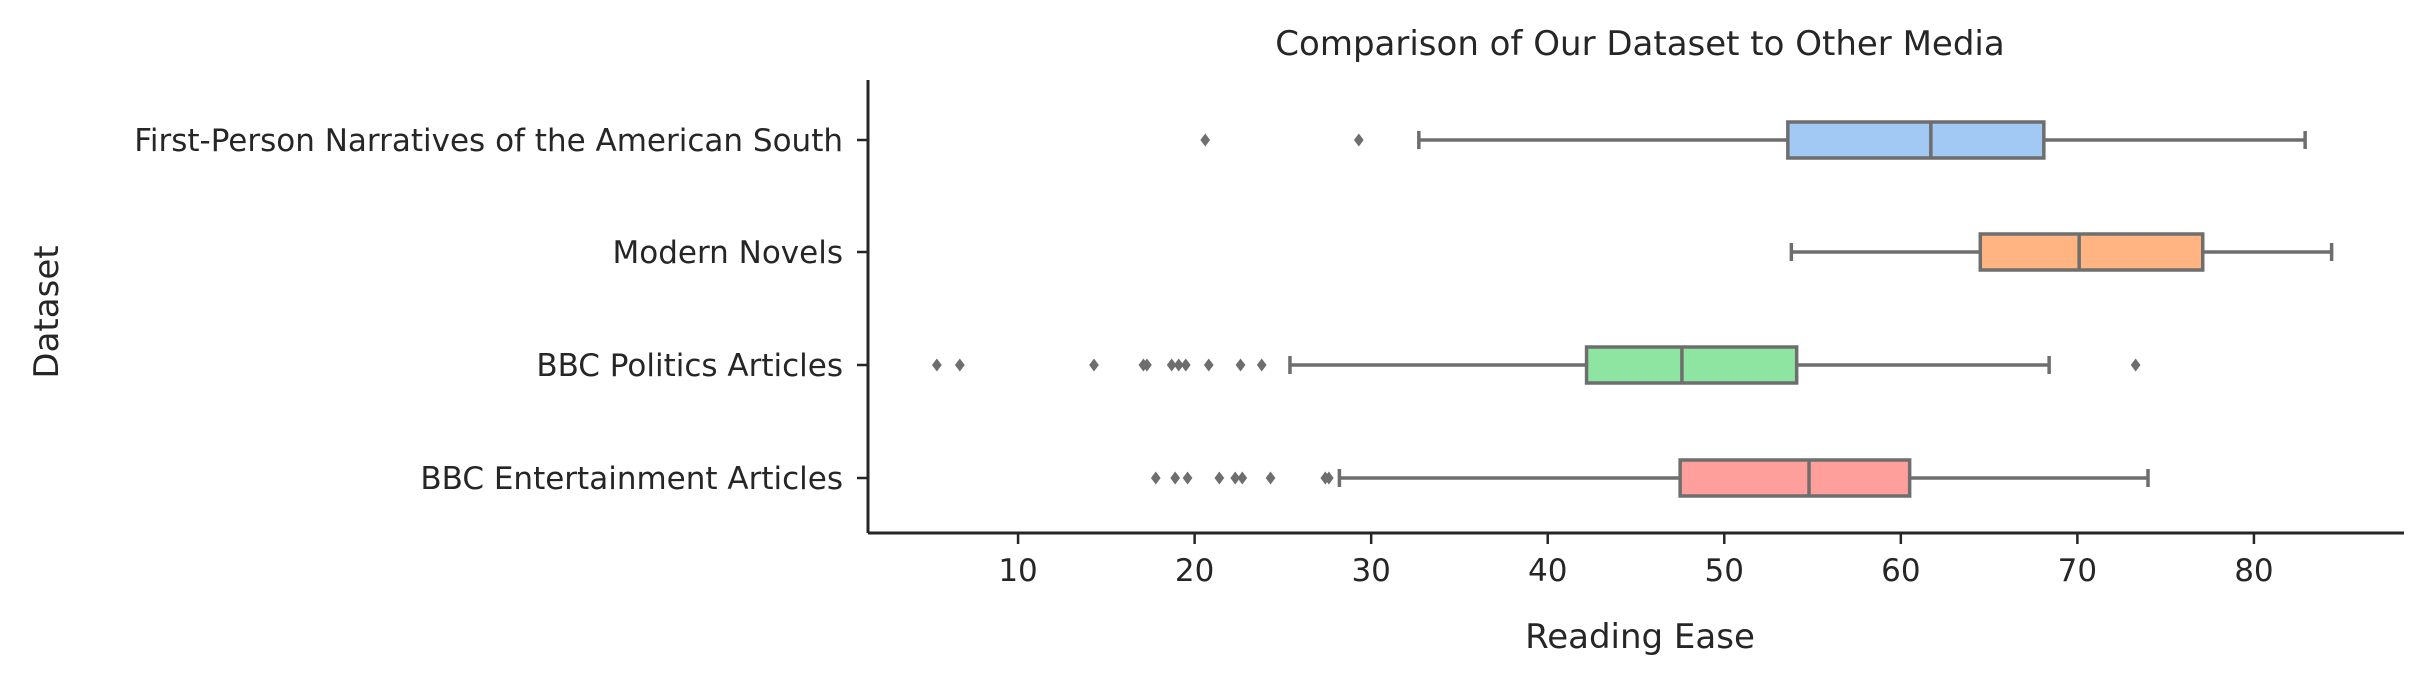 The width and height of the screenshot is (2421, 683). What do you see at coordinates (2253, 571) in the screenshot?
I see `x-tick-label: 80` at bounding box center [2253, 571].